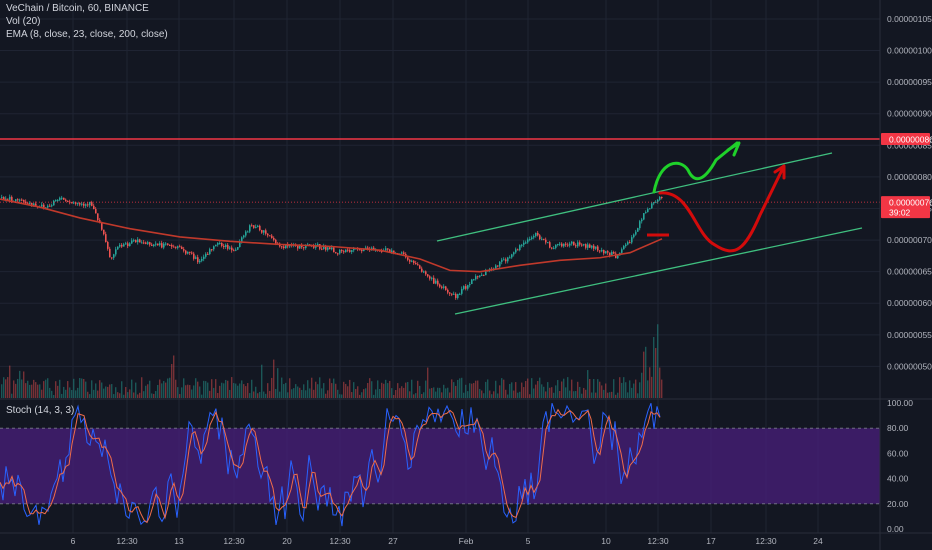  Describe the element at coordinates (393, 541) in the screenshot. I see `time-tick-label: 27` at that location.